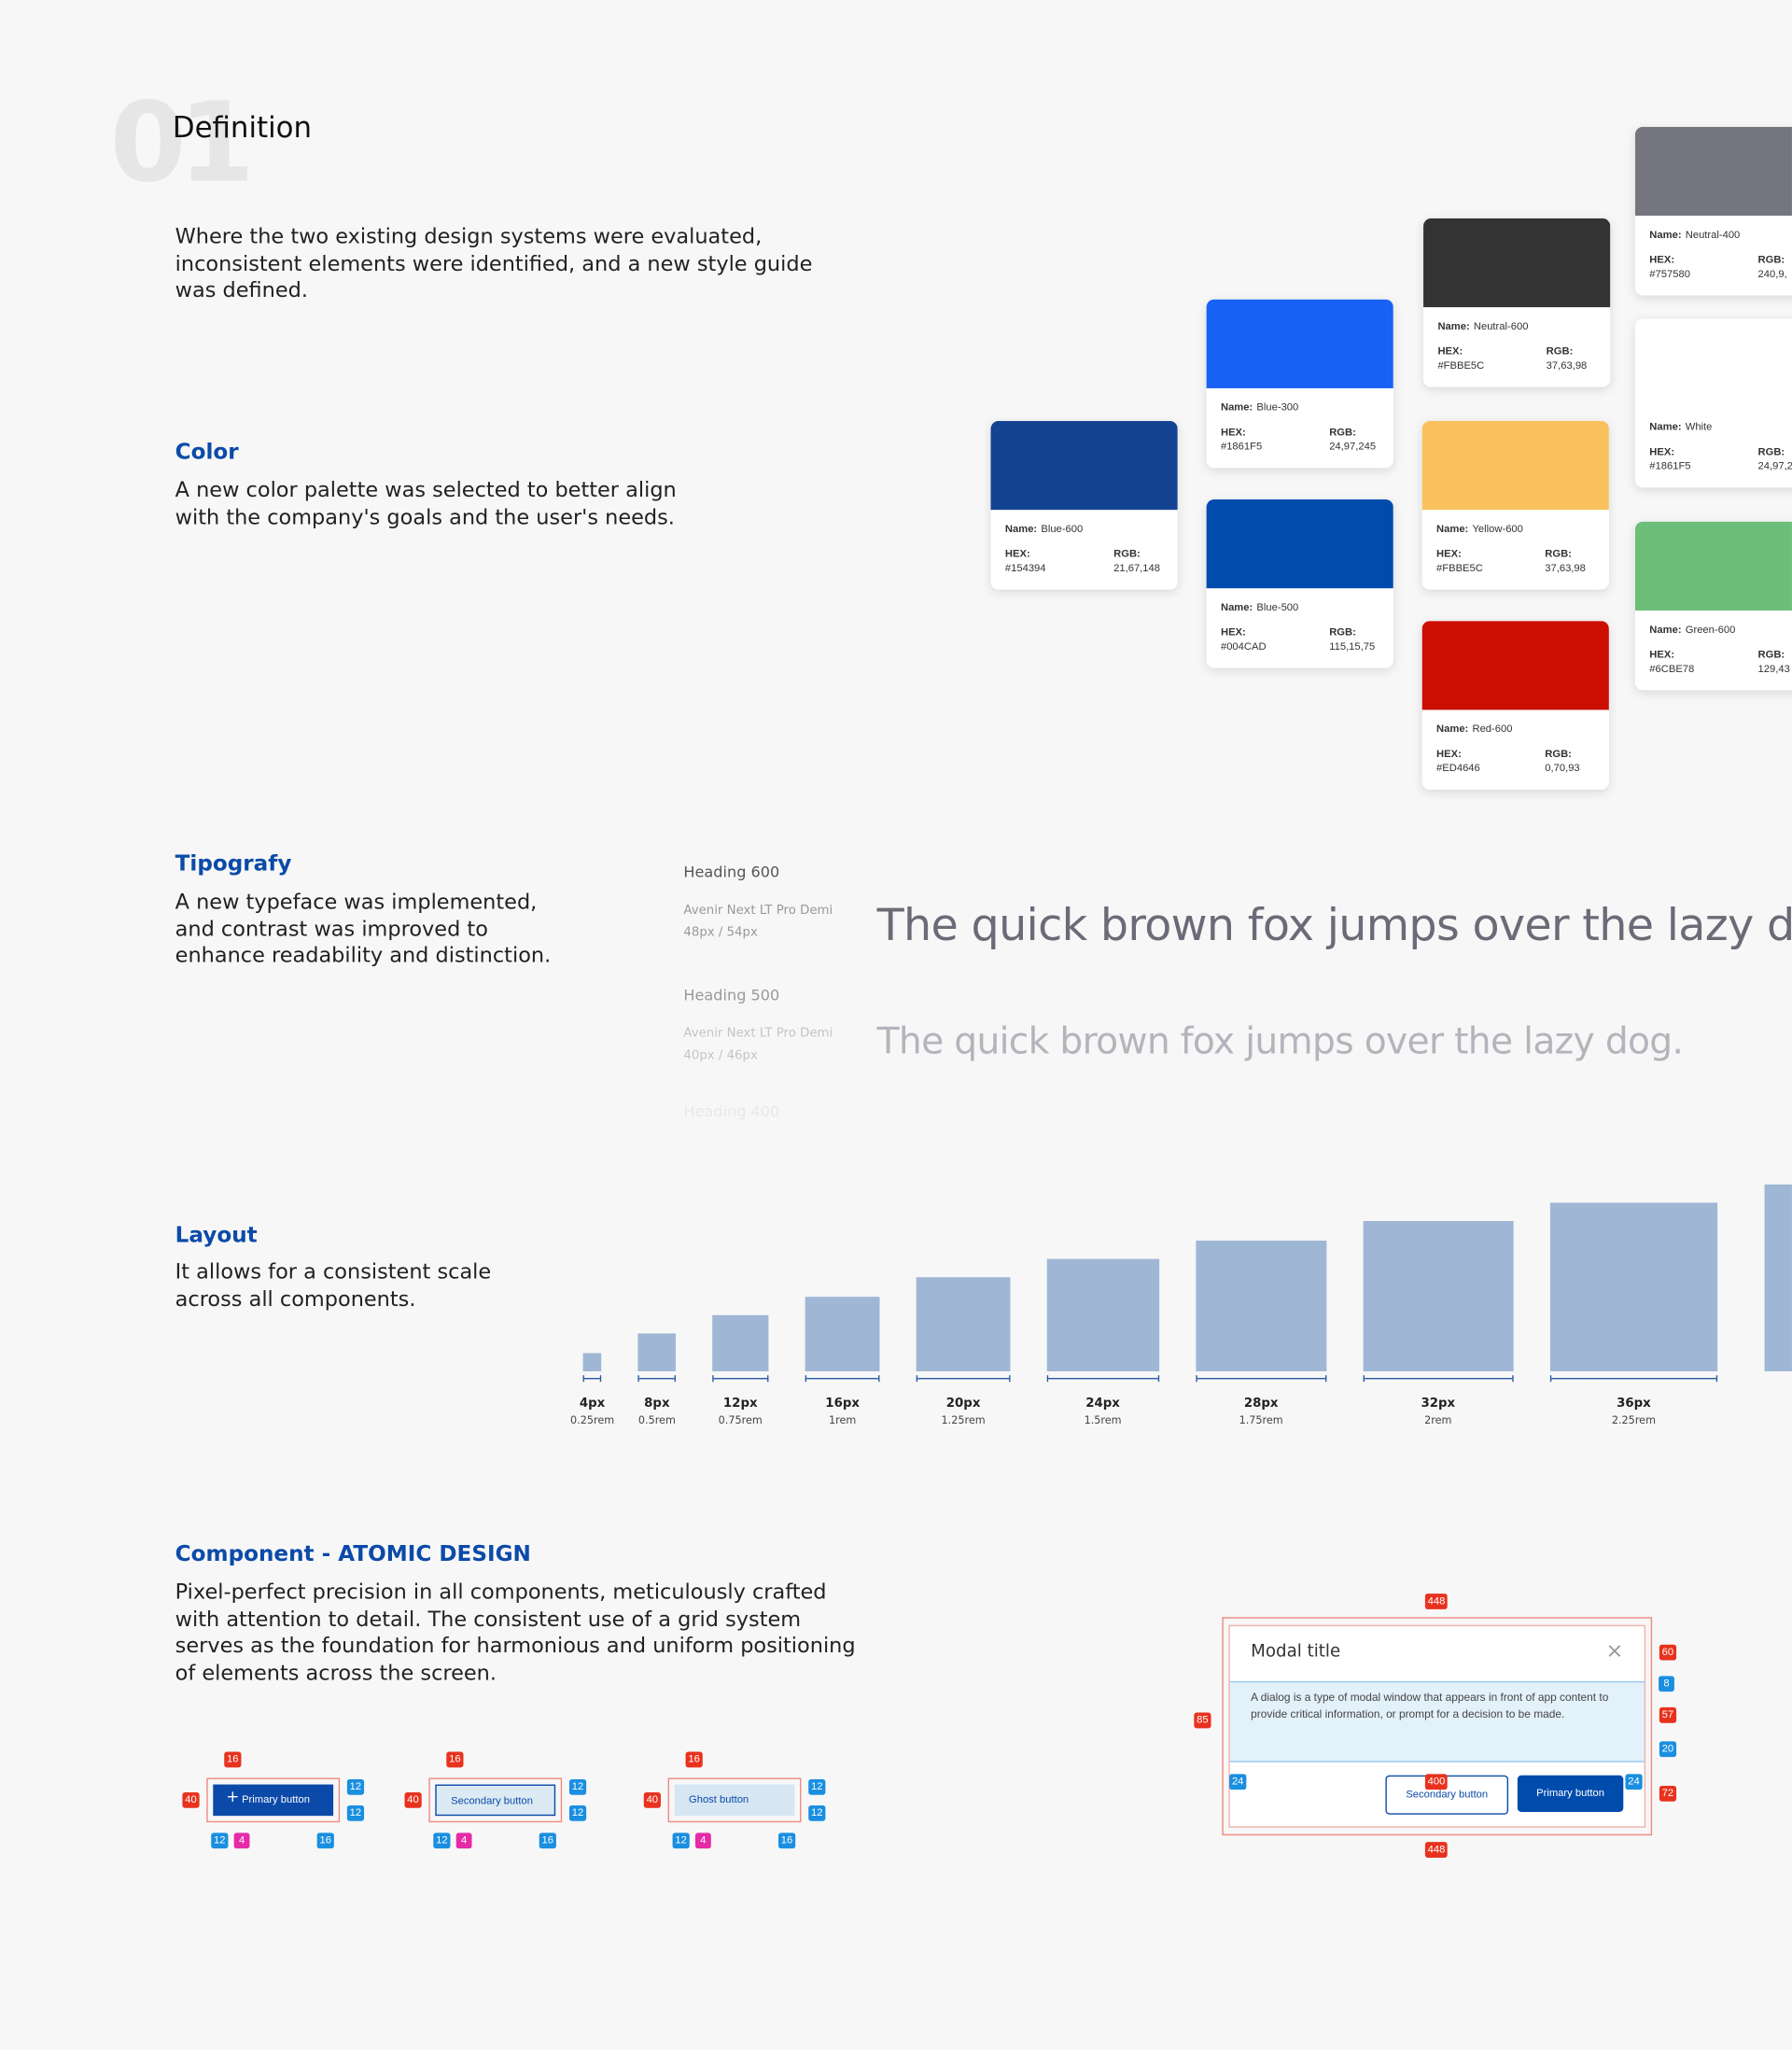  What do you see at coordinates (1515, 505) in the screenshot?
I see `color-card: Name: Yellow-600 HEX: #FBBE5C RGB: 37,63,98` at bounding box center [1515, 505].